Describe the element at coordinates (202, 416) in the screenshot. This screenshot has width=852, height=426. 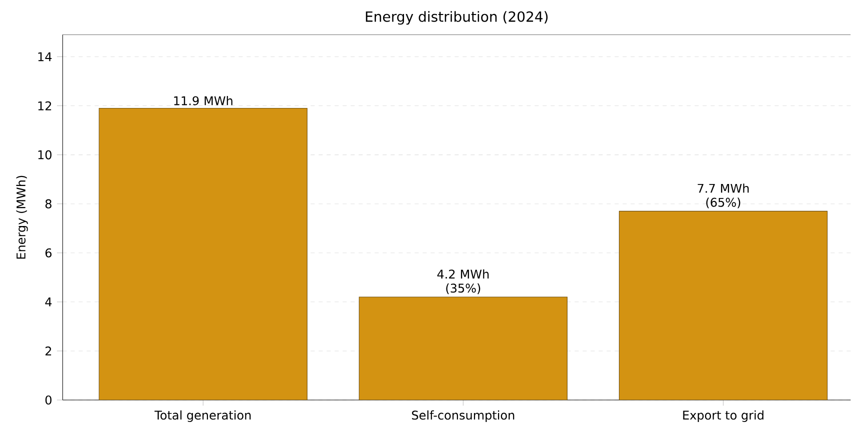
I see `x-tick-label: Total generation` at that location.